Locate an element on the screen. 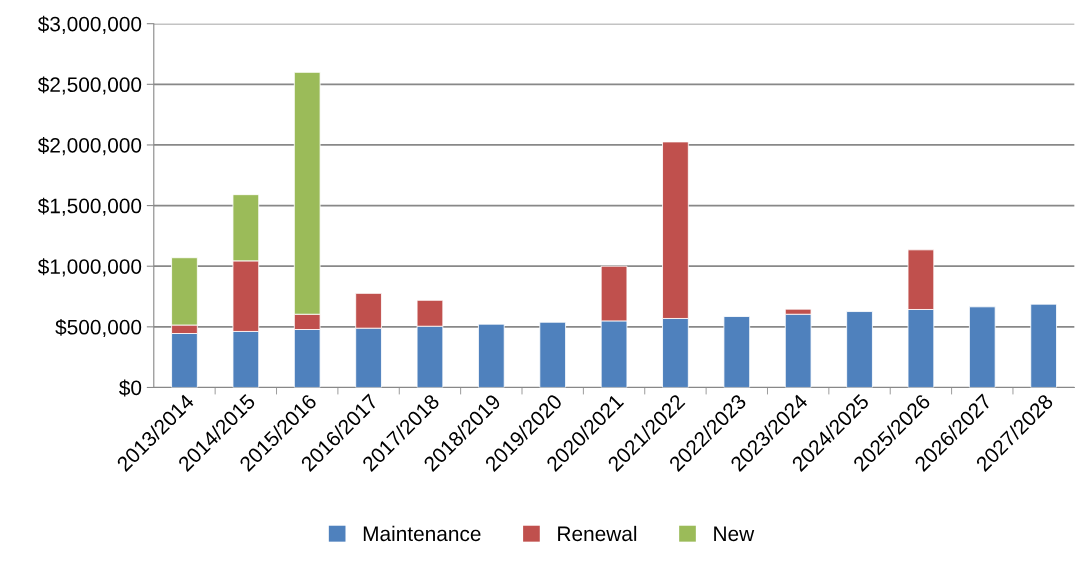  y-tick-label: $2,500,000 is located at coordinates (89, 85).